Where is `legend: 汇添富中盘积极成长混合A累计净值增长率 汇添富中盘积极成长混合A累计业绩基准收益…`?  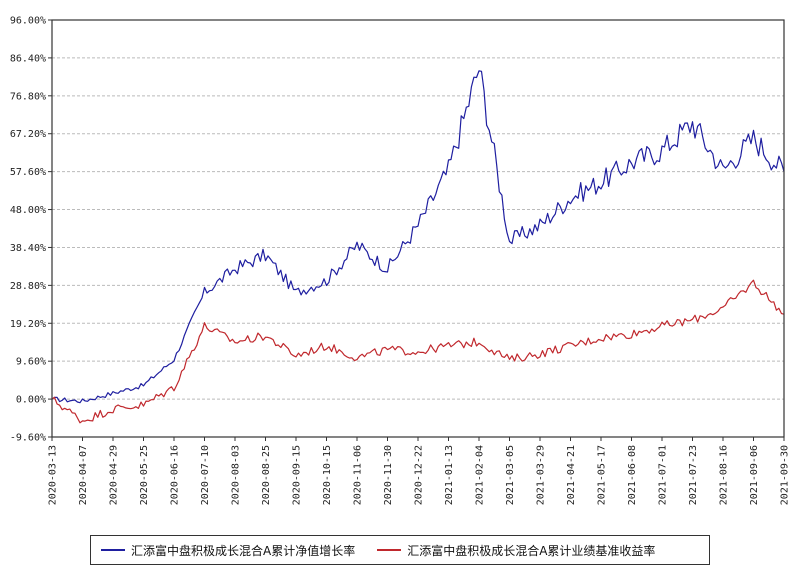
legend: 汇添富中盘积极成长混合A累计净值增长率 汇添富中盘积极成长混合A累计业绩基准收益… is located at coordinates (400, 550).